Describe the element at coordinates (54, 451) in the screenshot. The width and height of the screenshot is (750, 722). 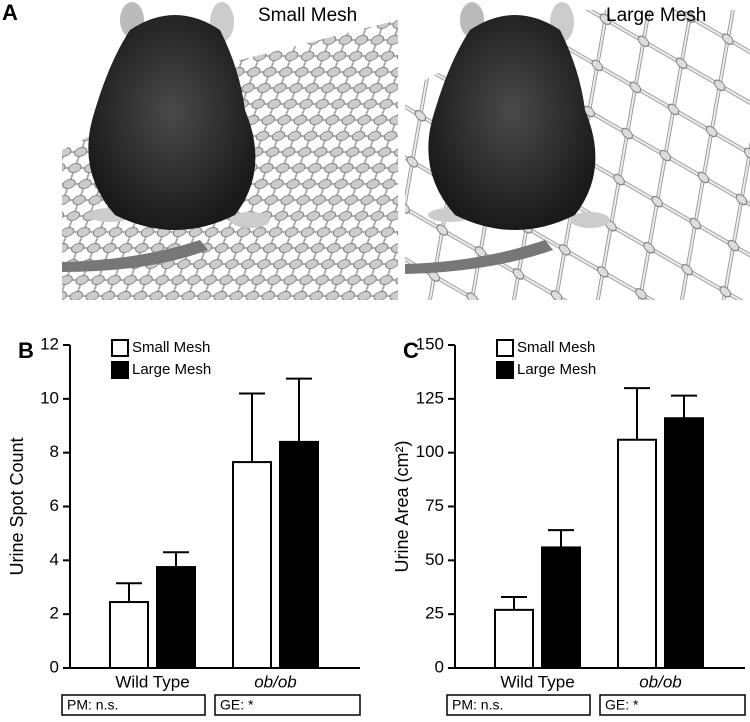
I see `y-tick-label: 8` at that location.